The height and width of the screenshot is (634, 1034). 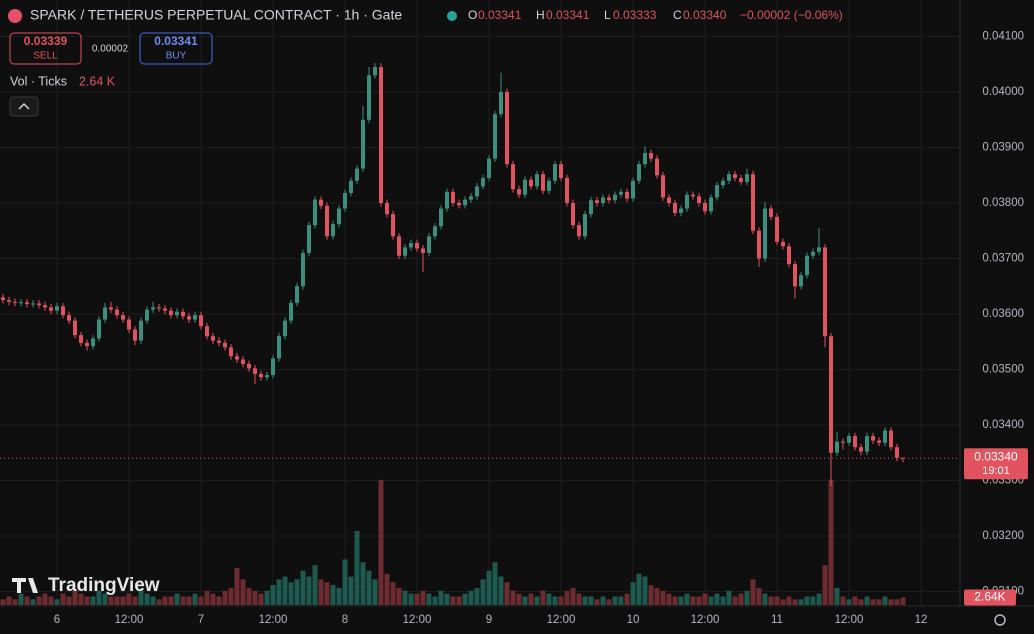 I want to click on settings-icon, so click(x=1000, y=620).